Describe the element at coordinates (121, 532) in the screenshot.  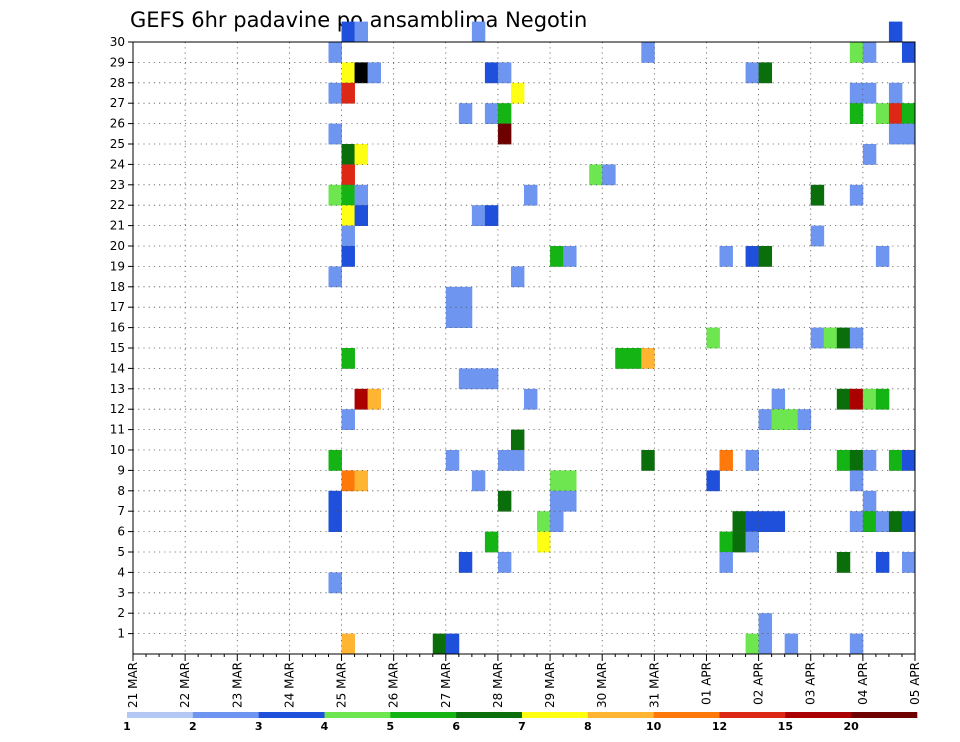
I see `y-tick-label: 6` at that location.